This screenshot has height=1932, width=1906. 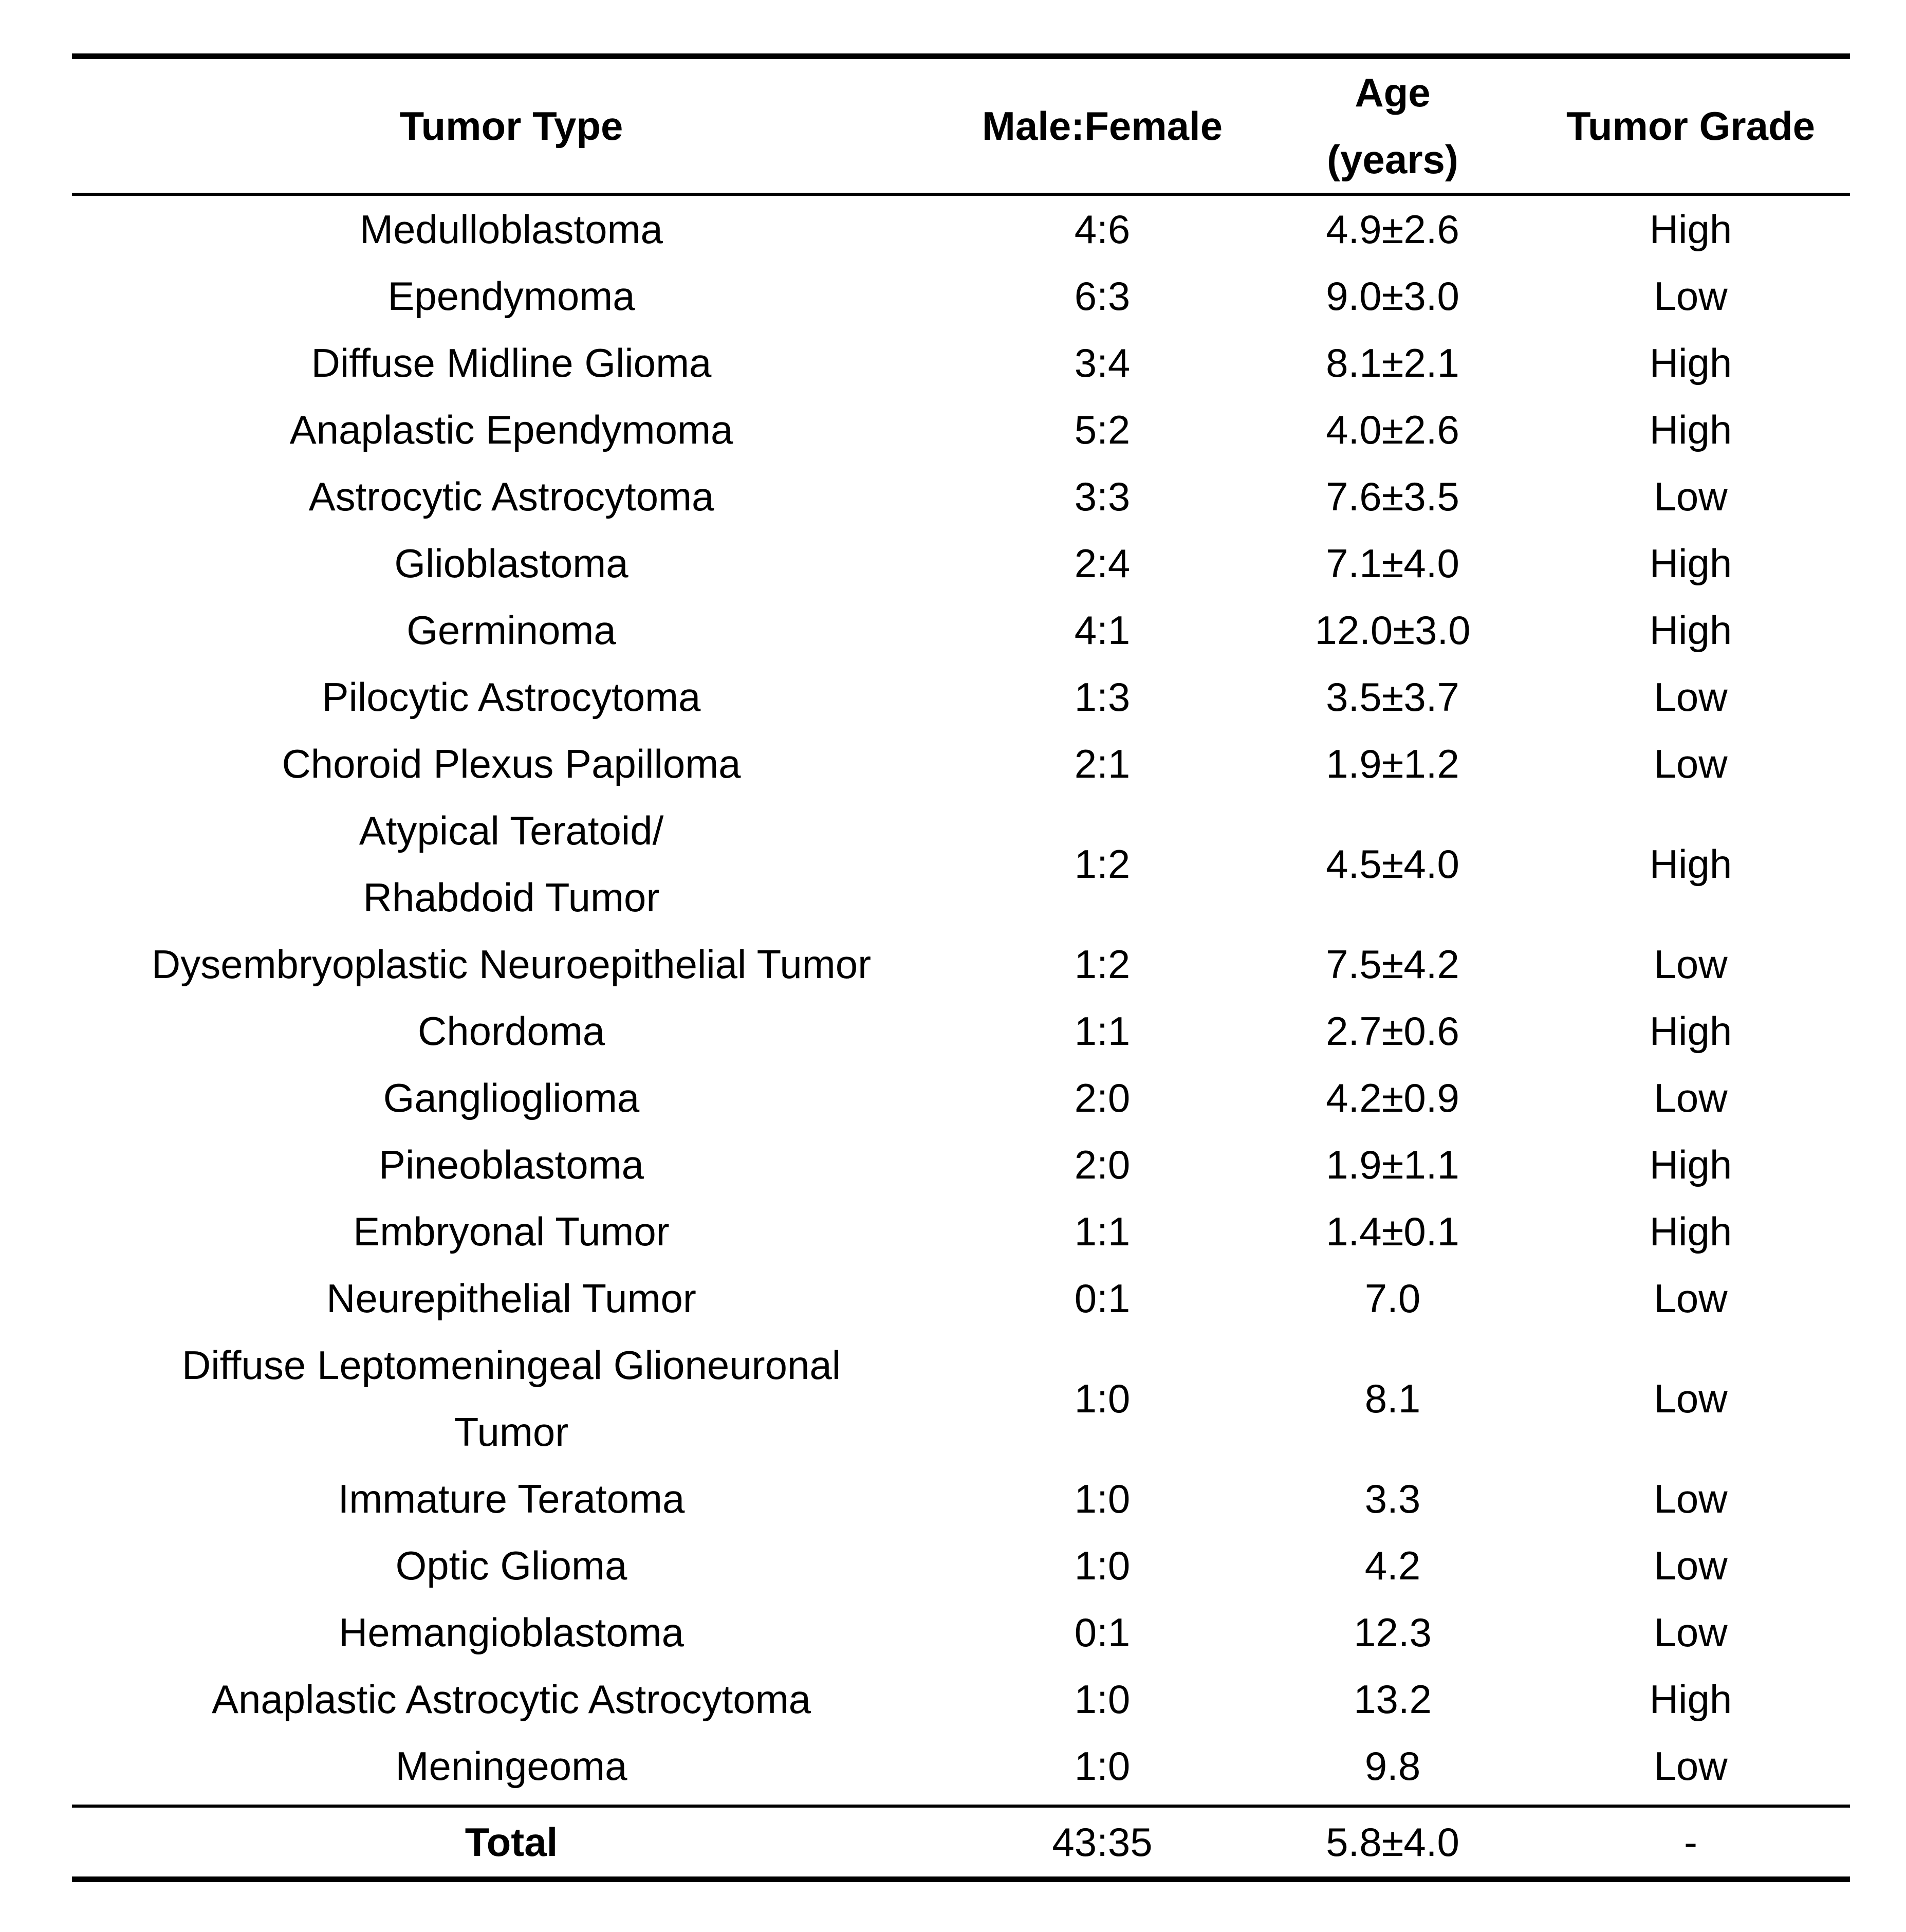 I want to click on cell-age: 9.8, so click(x=1392, y=1766).